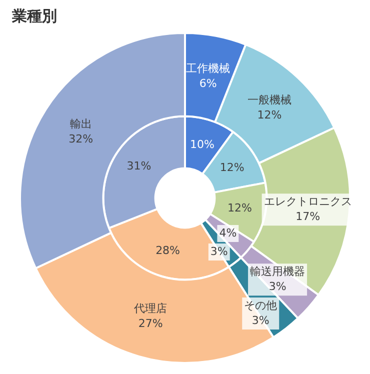 The image size is (370, 374). What do you see at coordinates (150, 308) in the screenshot?
I see `slice-label: 代理店` at bounding box center [150, 308].